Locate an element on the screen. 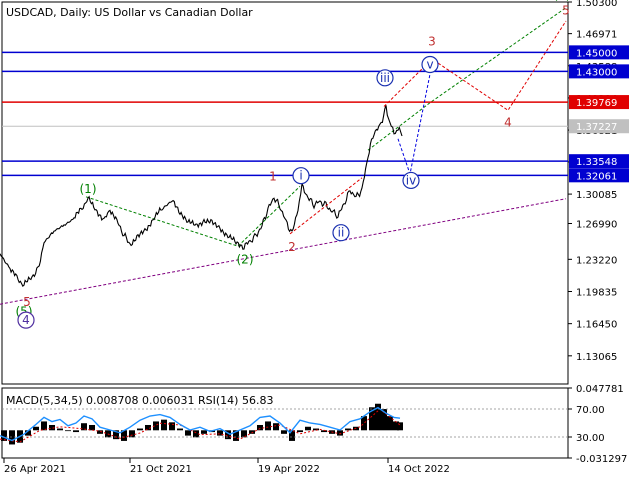 The height and width of the screenshot is (480, 640). wave-label: (3) is located at coordinates (562, 1).